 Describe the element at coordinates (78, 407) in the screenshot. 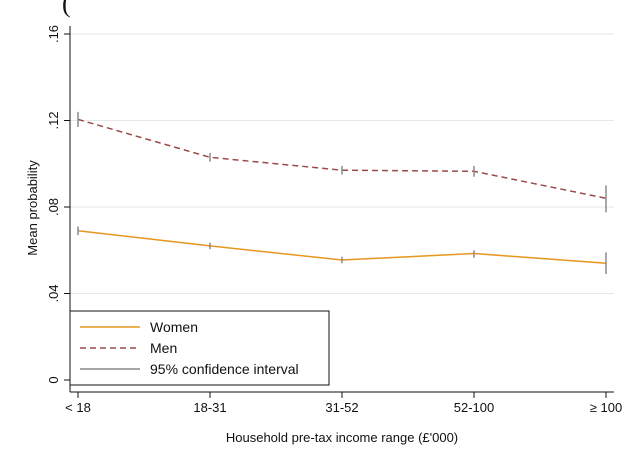

I see `x-tick-label: < 18` at that location.